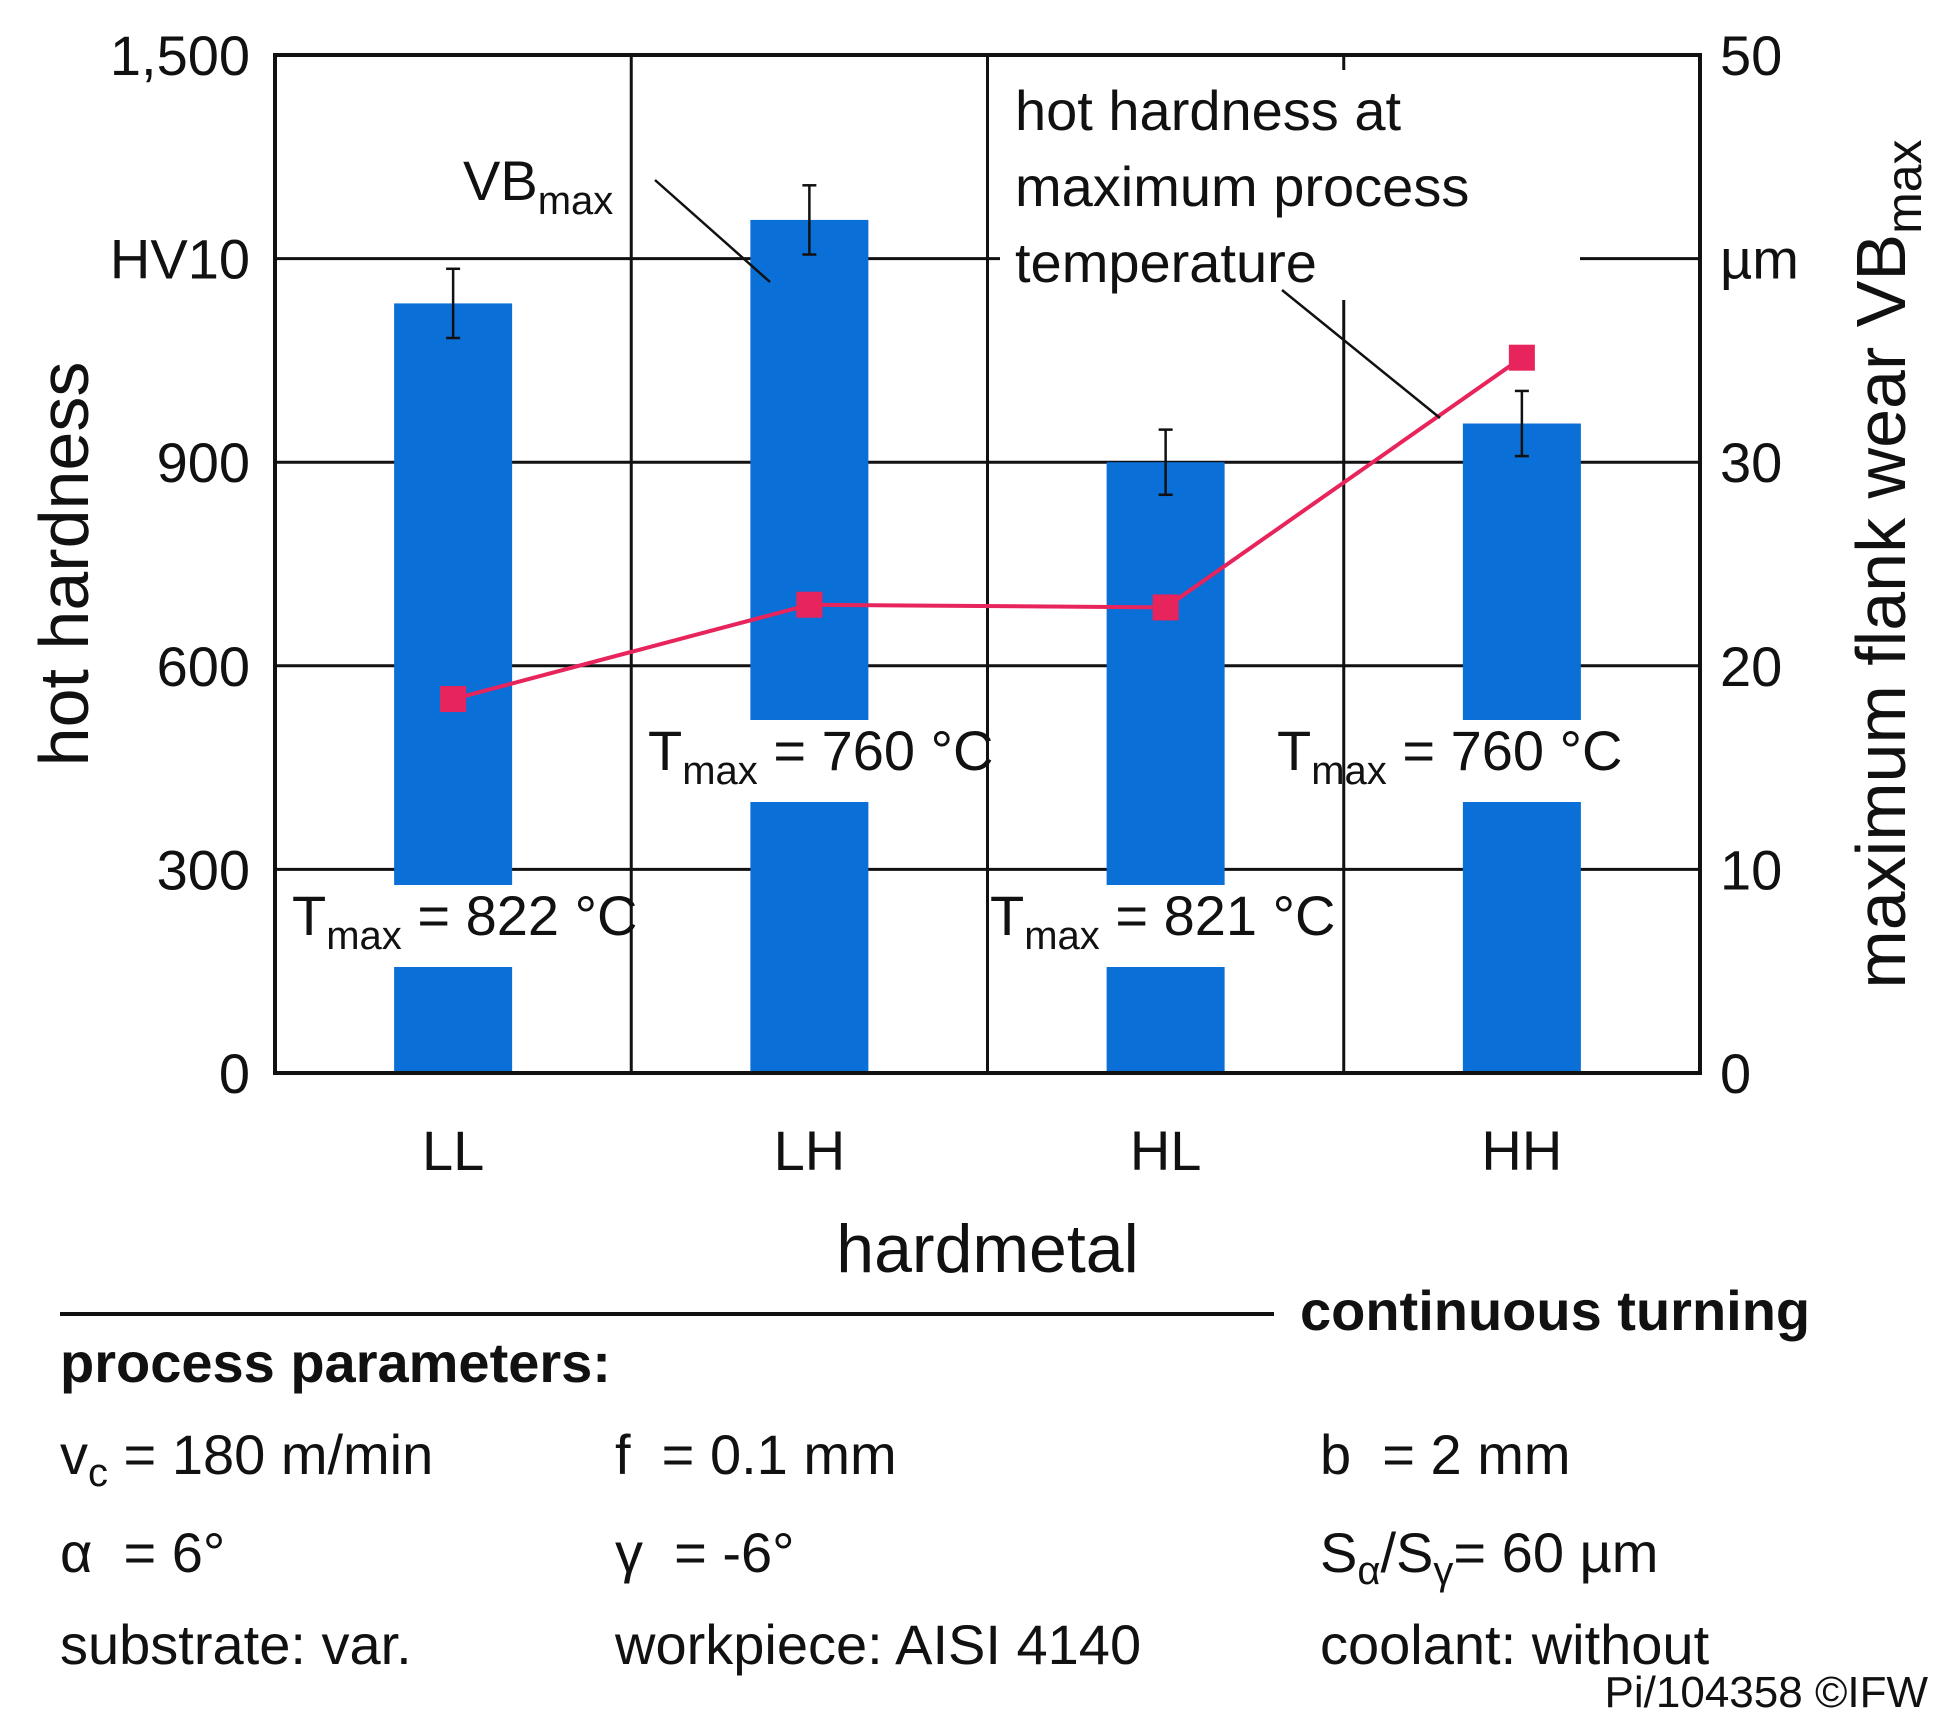  Describe the element at coordinates (705, 1552) in the screenshot. I see `param-gamma: γ = -6°` at that location.